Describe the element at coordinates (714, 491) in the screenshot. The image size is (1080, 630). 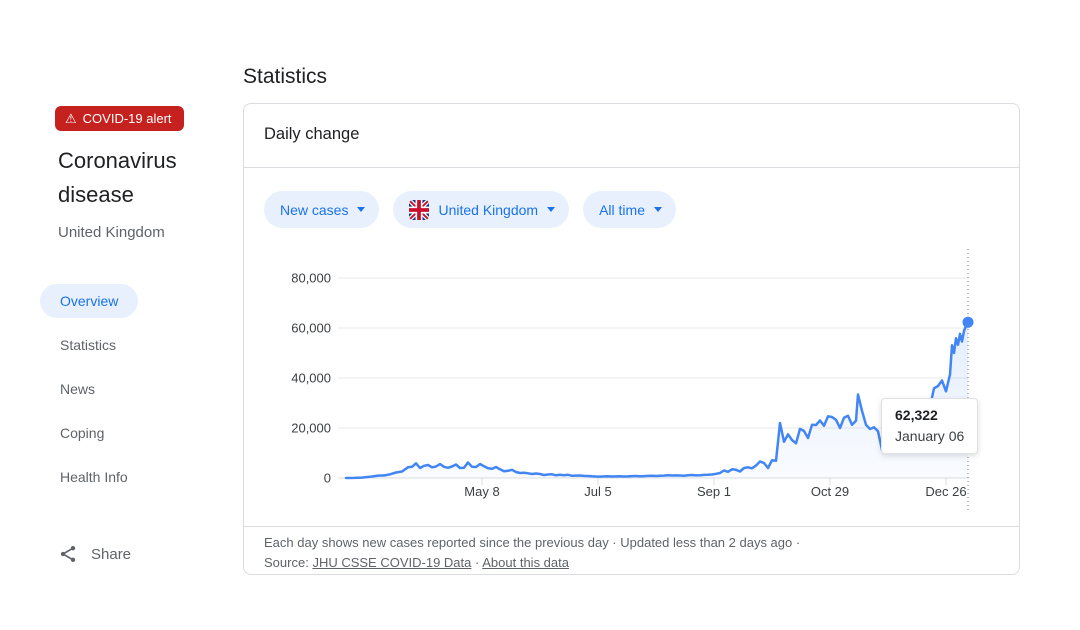
I see `svg-text: Sep 1` at that location.